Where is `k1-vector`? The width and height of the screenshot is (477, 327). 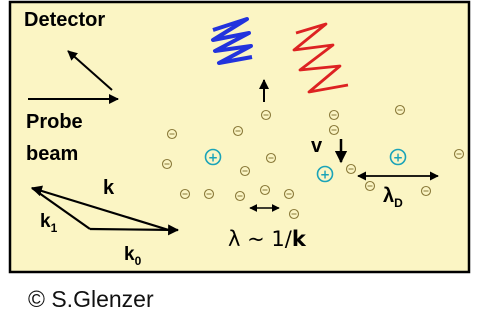 k1-vector is located at coordinates (61, 208).